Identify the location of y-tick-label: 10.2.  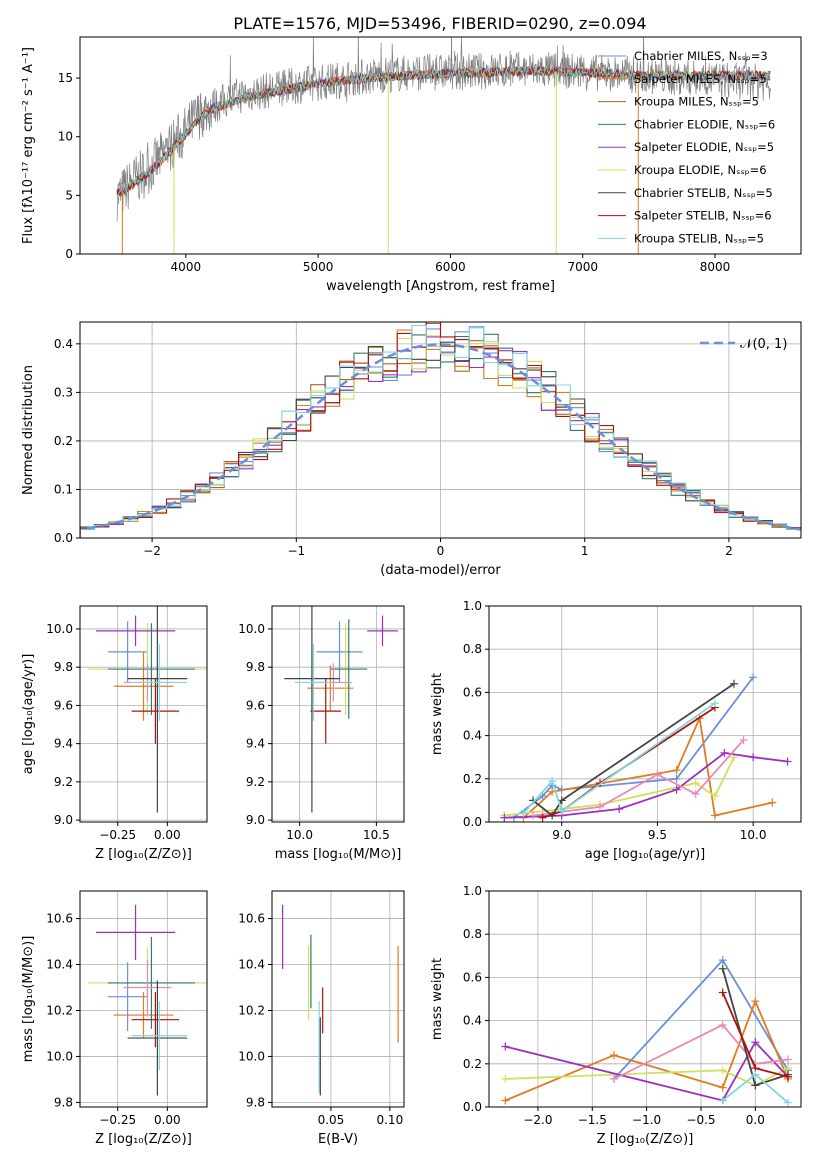
(251, 1010).